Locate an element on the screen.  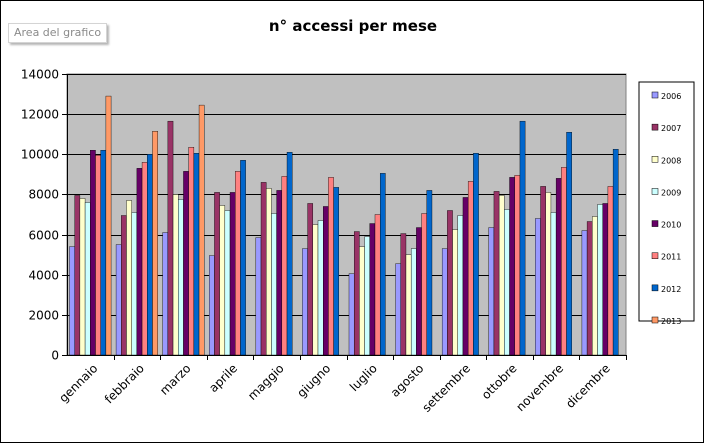
bar-novembre-2007 is located at coordinates (543, 271).